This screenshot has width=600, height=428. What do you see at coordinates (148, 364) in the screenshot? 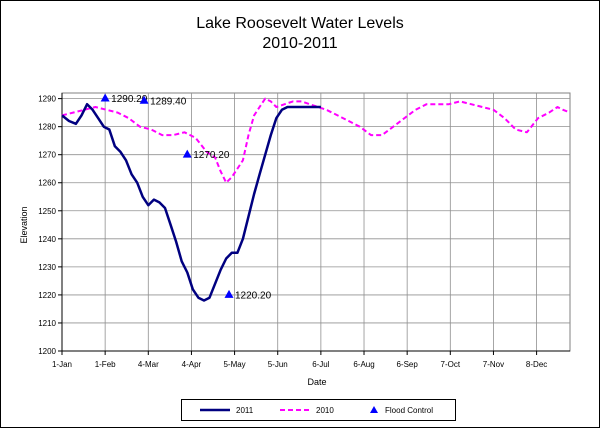
I see `x-tick-label: 4-Mar` at bounding box center [148, 364].